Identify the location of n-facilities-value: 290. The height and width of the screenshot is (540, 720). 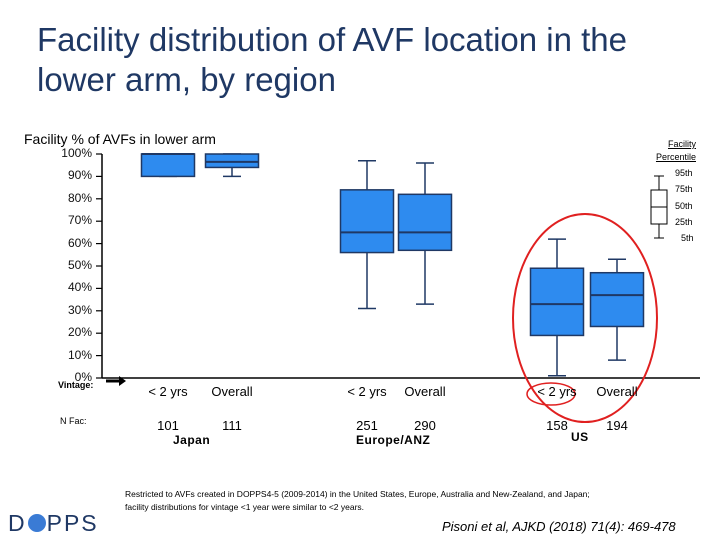
(425, 425).